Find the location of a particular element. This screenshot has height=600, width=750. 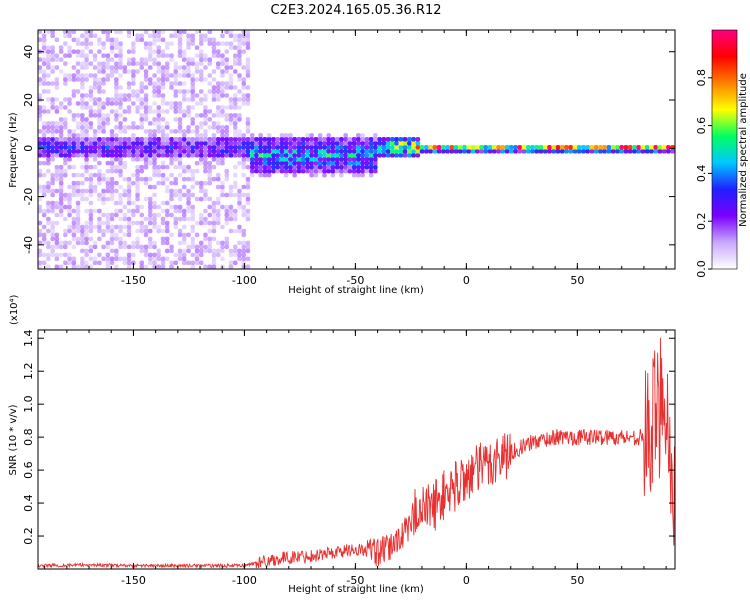

snr-y-tick-label: 0.2 is located at coordinates (28, 536).